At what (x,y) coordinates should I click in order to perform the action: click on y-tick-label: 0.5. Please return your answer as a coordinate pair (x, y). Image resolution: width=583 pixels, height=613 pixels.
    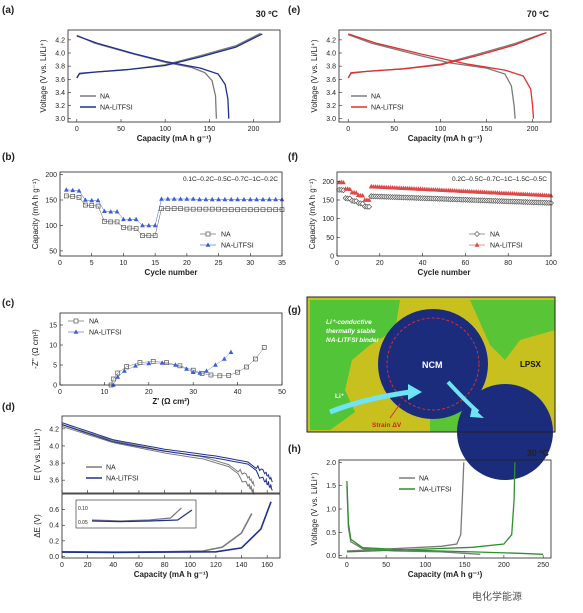
    Looking at the image, I should click on (331, 533).